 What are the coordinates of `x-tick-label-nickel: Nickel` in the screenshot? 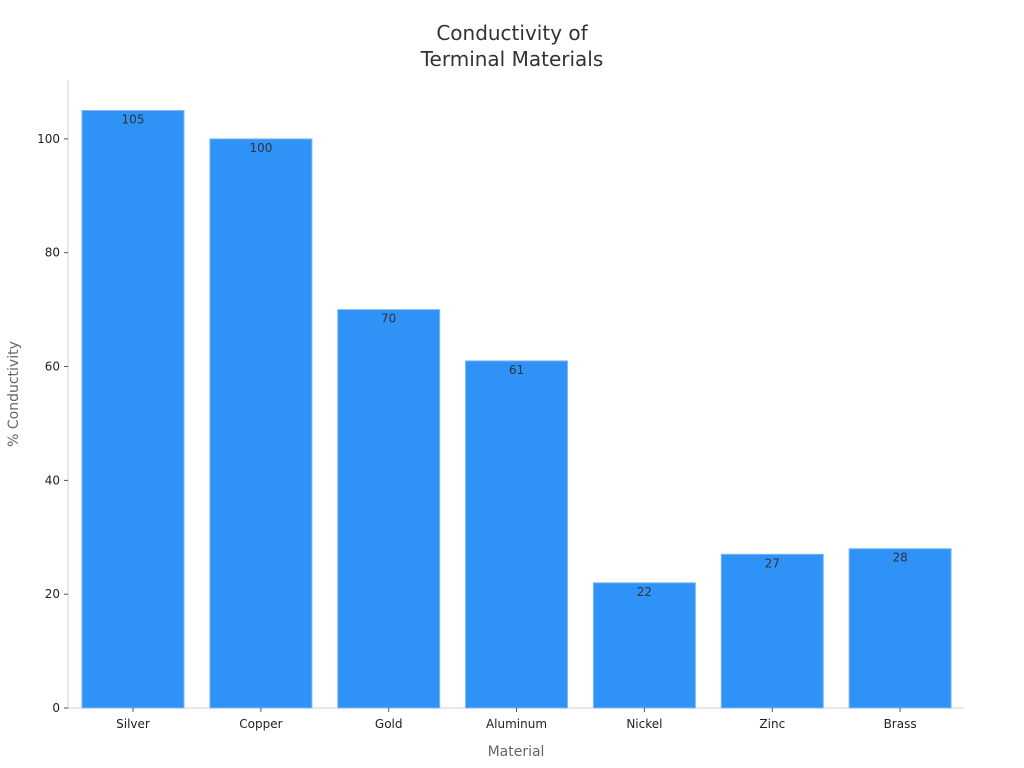 It's located at (644, 724).